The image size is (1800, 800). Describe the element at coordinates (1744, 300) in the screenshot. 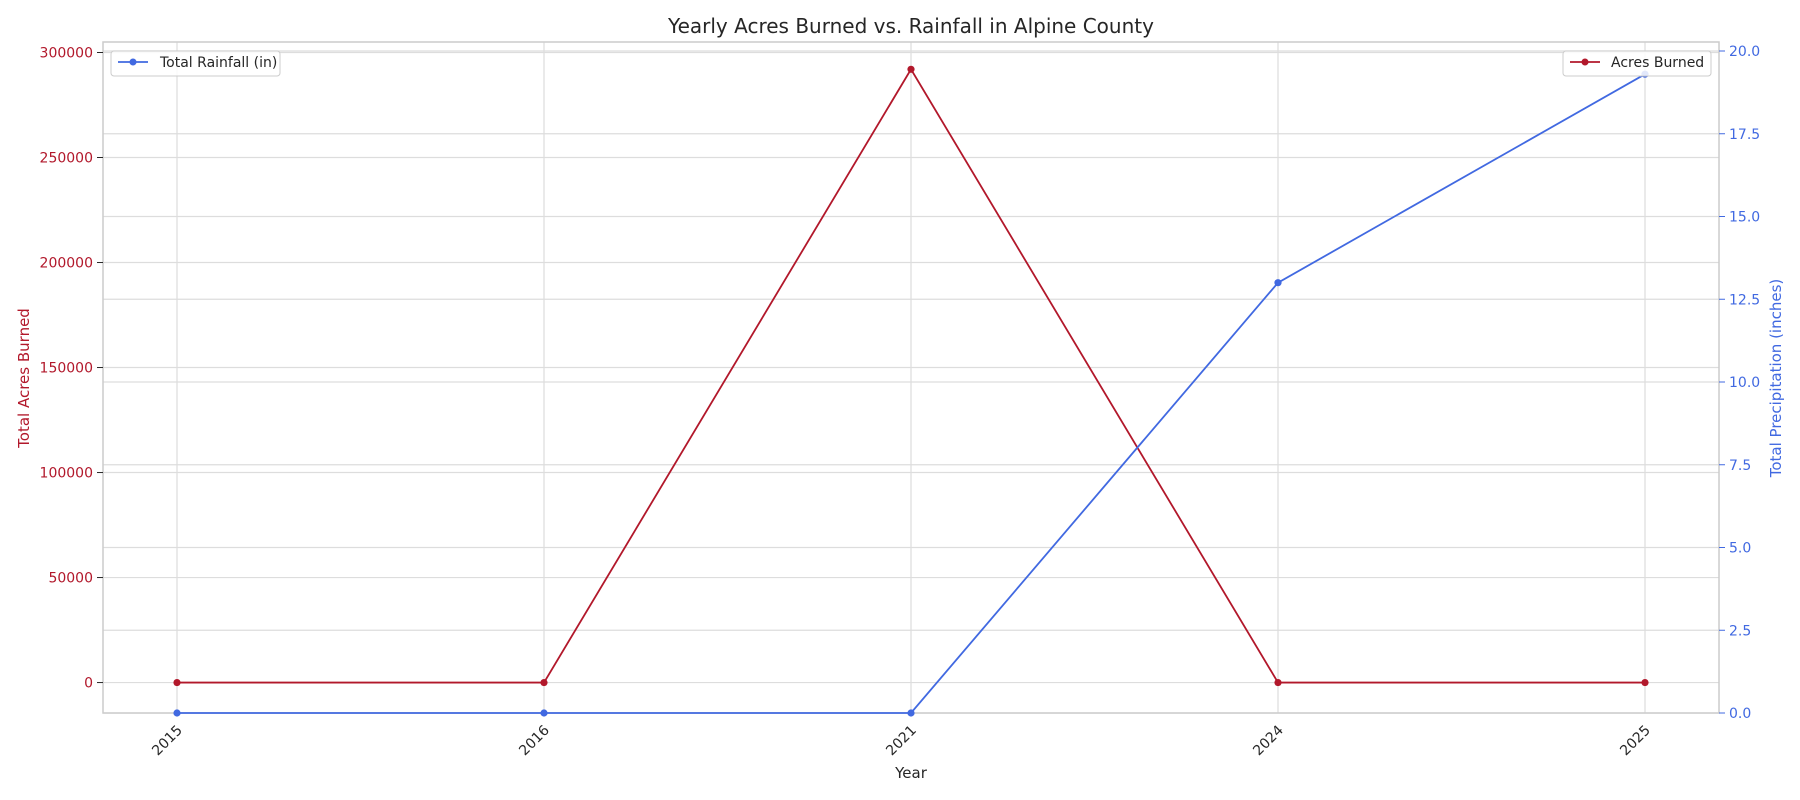

I see `right-y-tick-label: 12.5` at that location.